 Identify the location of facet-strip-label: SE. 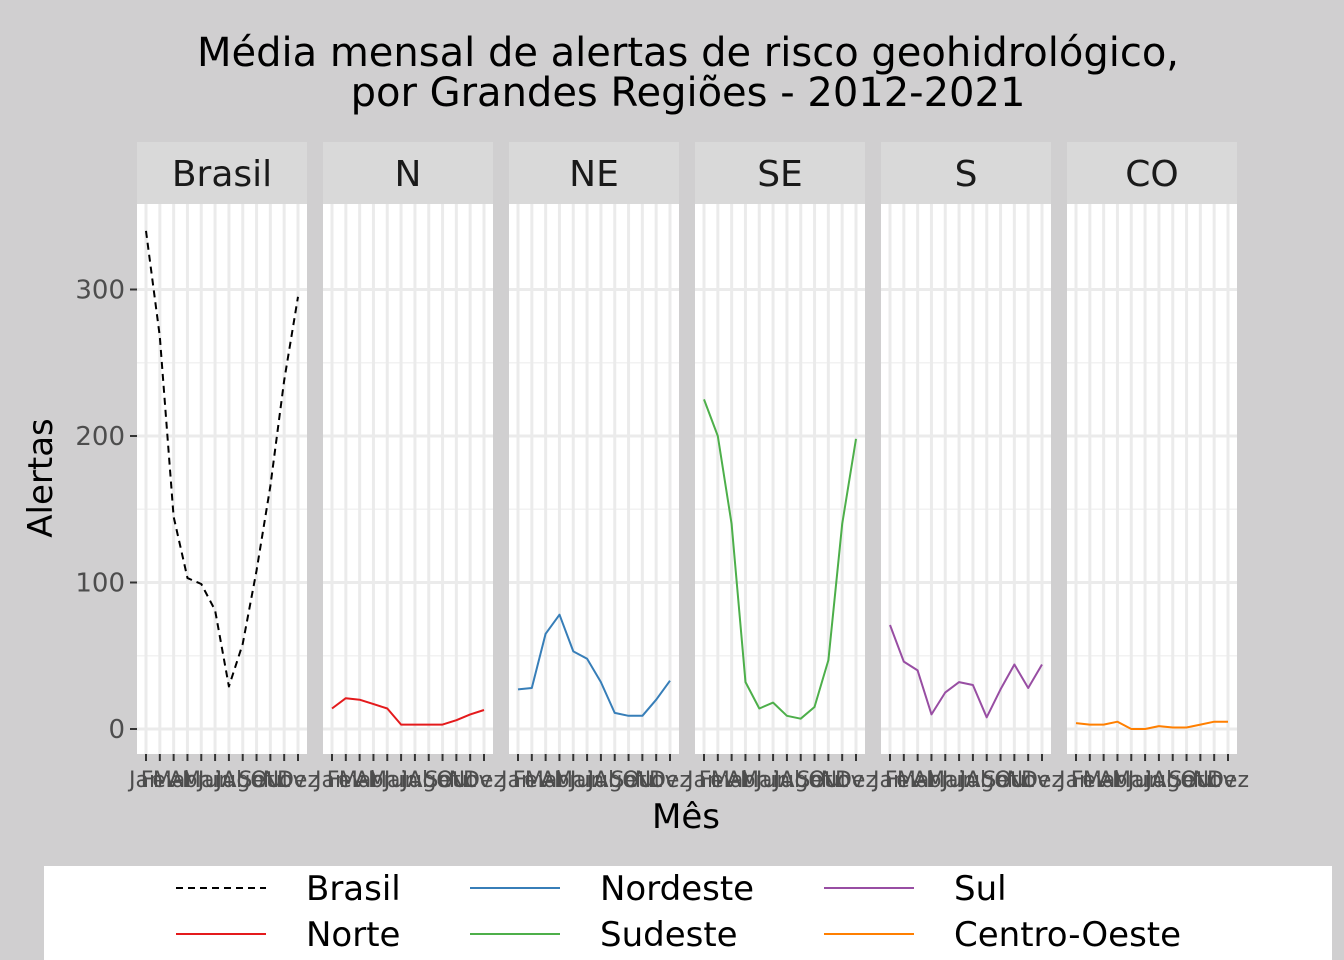
(780, 174).